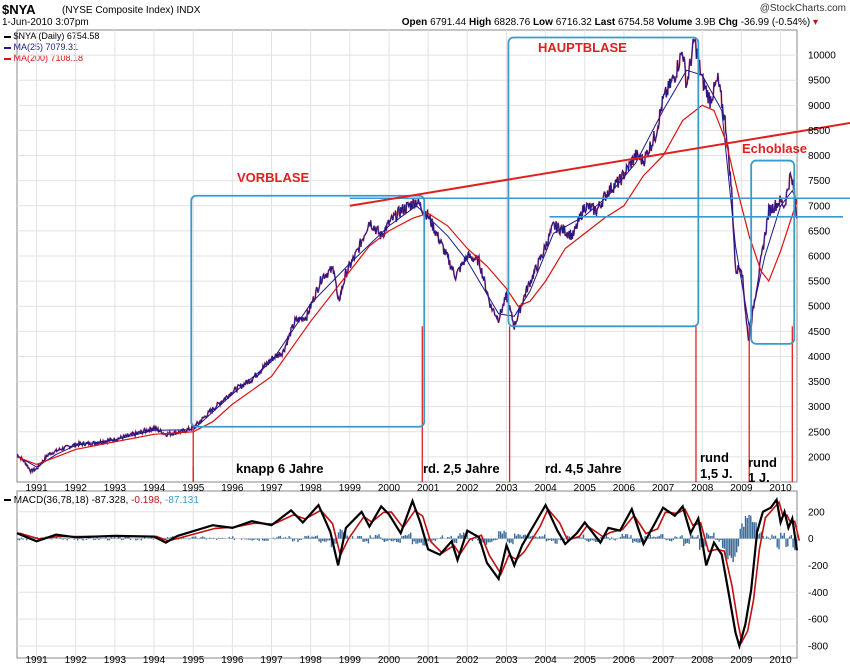 The height and width of the screenshot is (668, 850). I want to click on price-y-tick-label: 9500, so click(819, 81).